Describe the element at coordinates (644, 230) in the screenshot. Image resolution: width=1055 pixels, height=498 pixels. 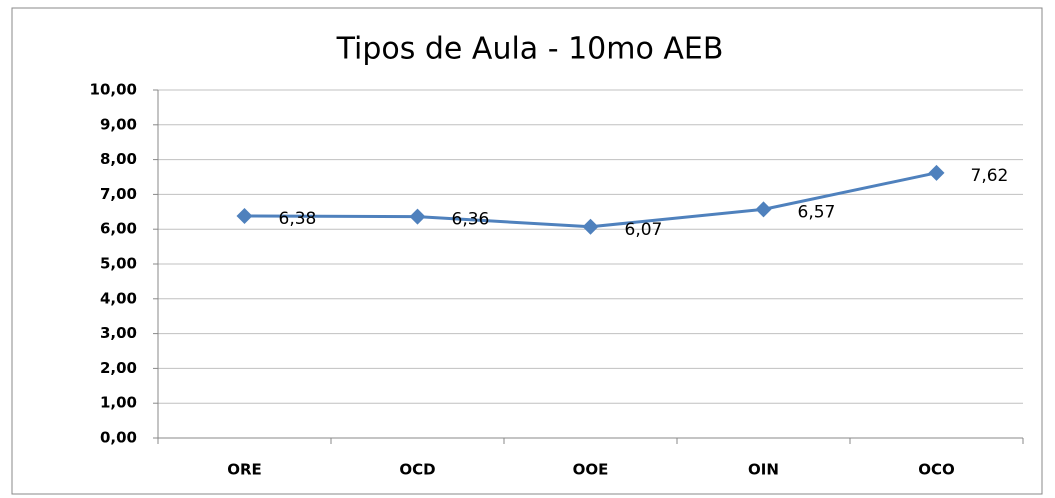
I see `data-label: 6,07` at that location.